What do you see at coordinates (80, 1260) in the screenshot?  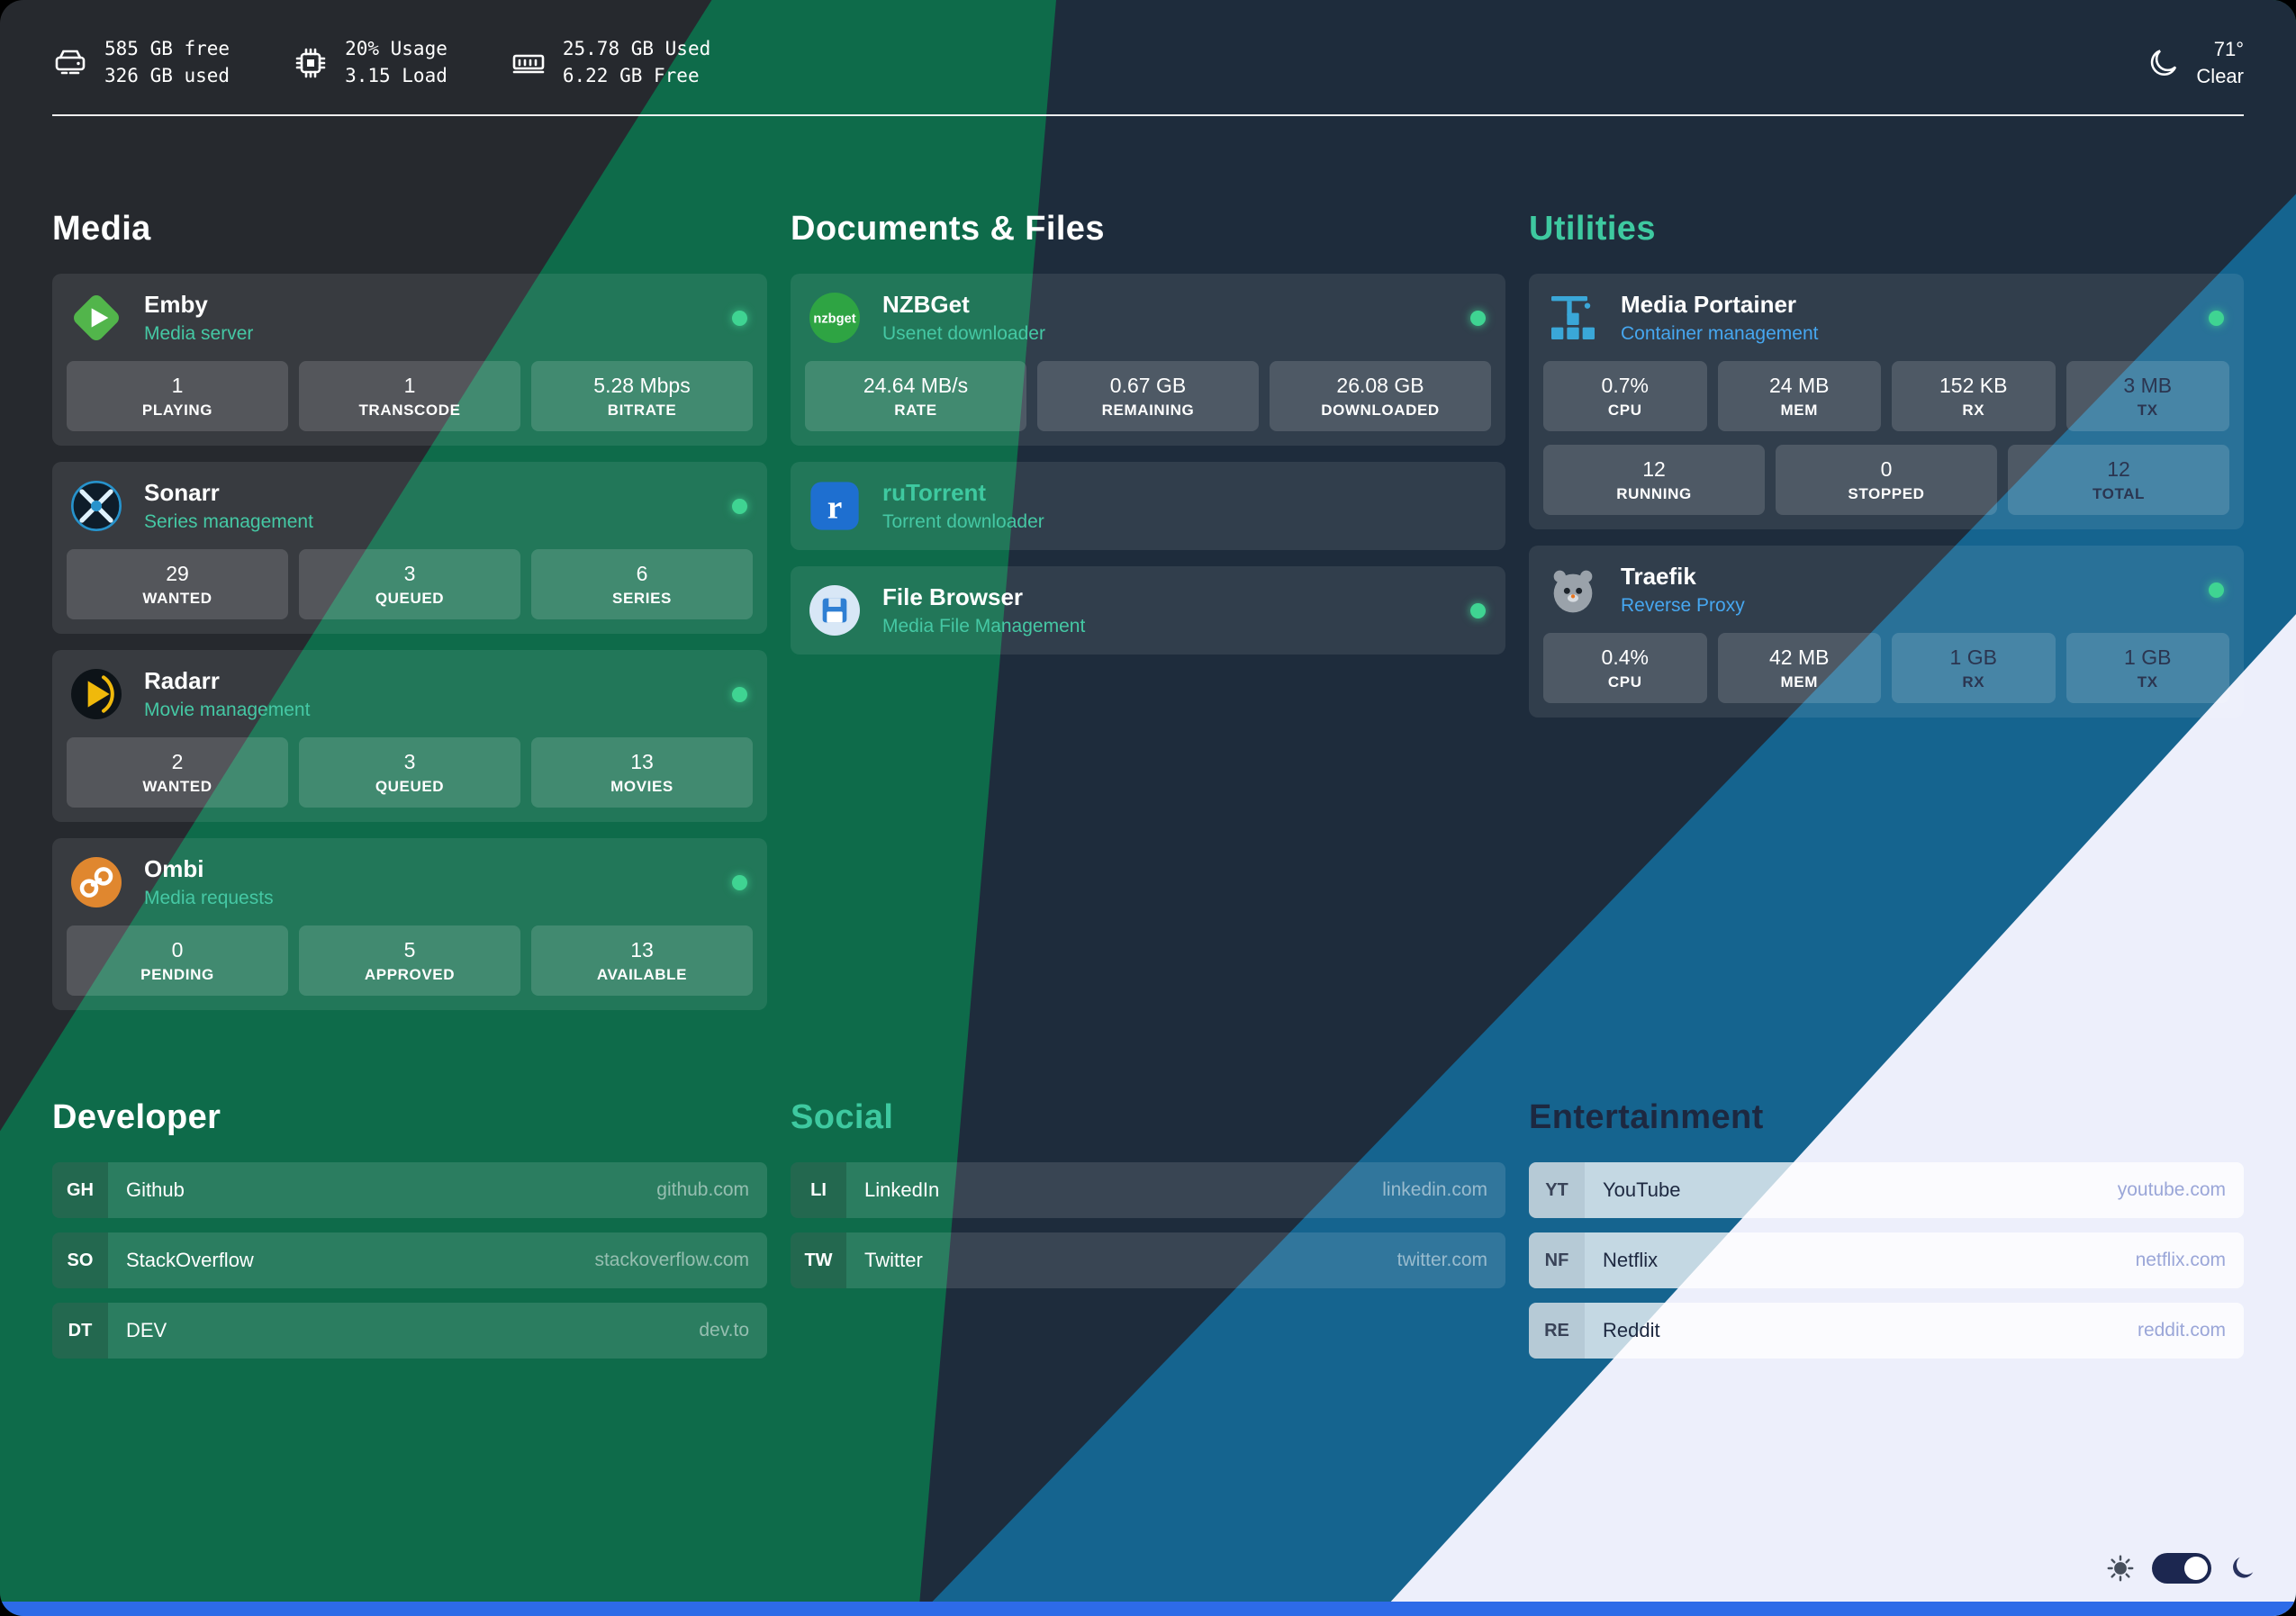 I see `link-badge: SO` at bounding box center [80, 1260].